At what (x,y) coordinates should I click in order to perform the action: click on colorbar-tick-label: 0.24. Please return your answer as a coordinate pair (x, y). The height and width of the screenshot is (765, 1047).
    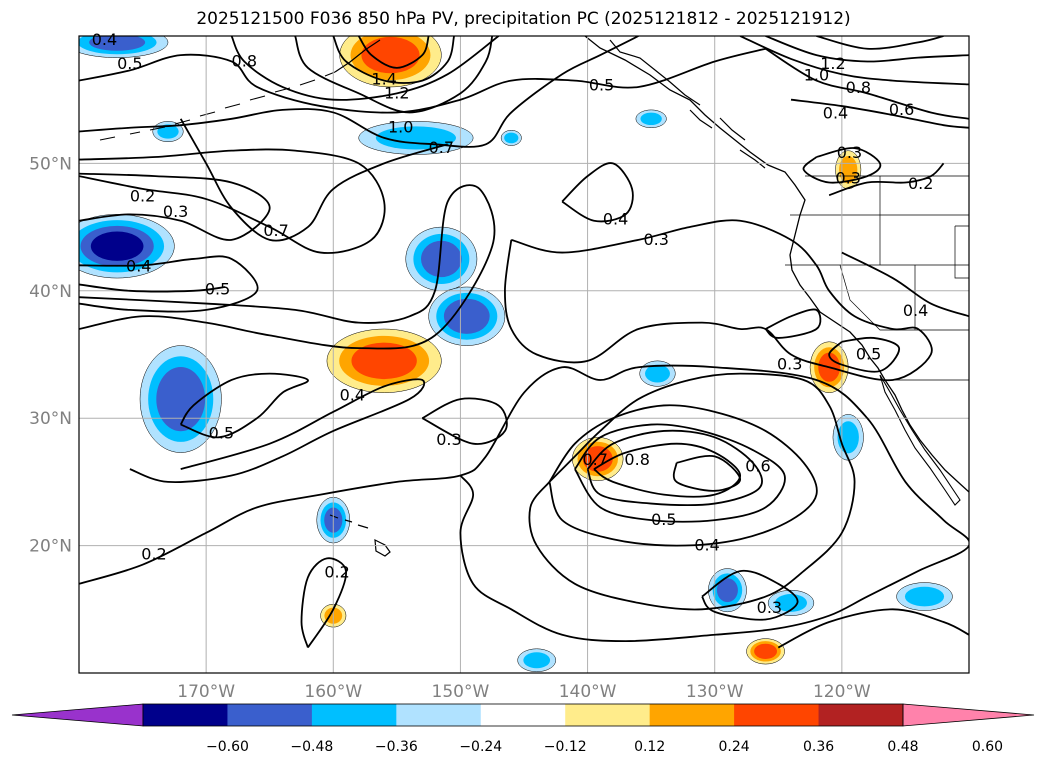
    Looking at the image, I should click on (734, 747).